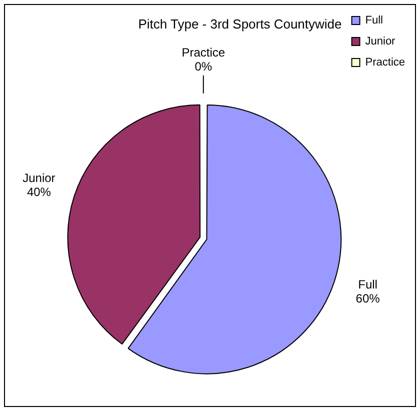 The height and width of the screenshot is (411, 420). I want to click on text: 0%, so click(203, 66).